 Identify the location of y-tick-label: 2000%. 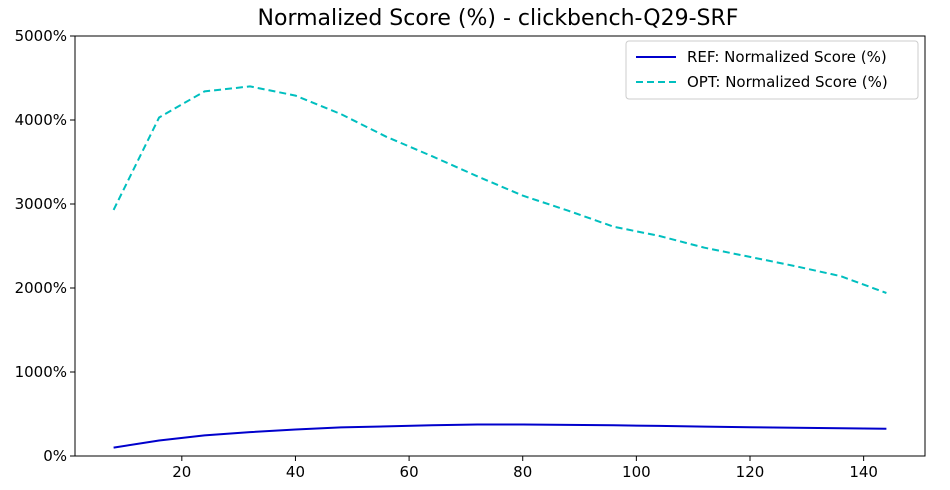
(41, 288).